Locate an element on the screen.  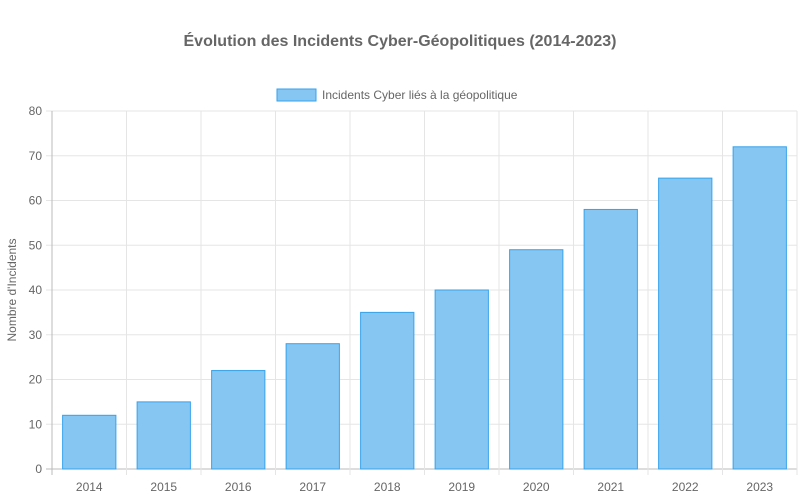
bar-2021 is located at coordinates (610, 339).